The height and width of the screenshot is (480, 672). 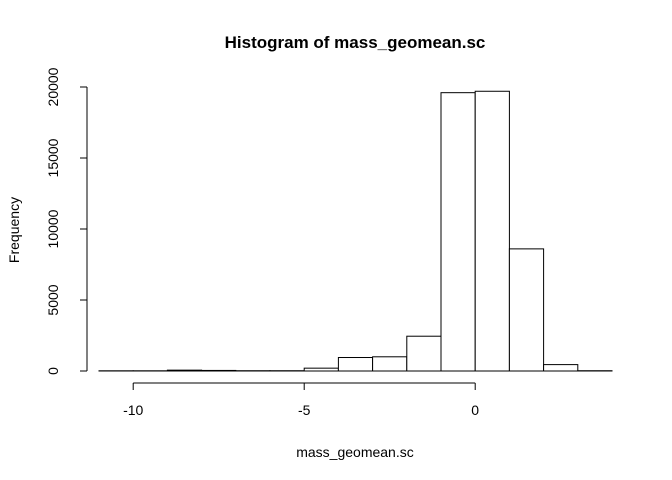 I want to click on x-axis-label: mass_geomean.sc, so click(x=355, y=452).